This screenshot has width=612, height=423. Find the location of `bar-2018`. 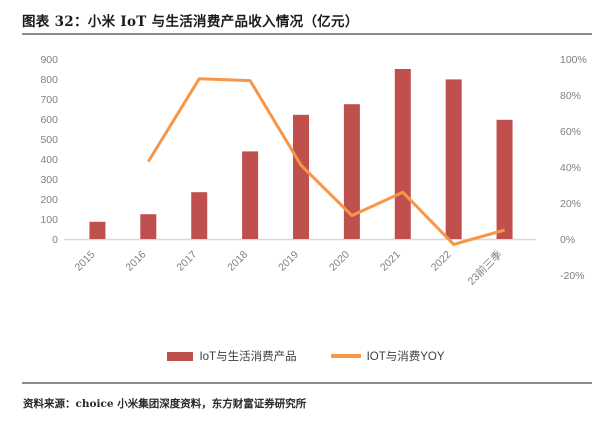

bar-2018 is located at coordinates (250, 195).